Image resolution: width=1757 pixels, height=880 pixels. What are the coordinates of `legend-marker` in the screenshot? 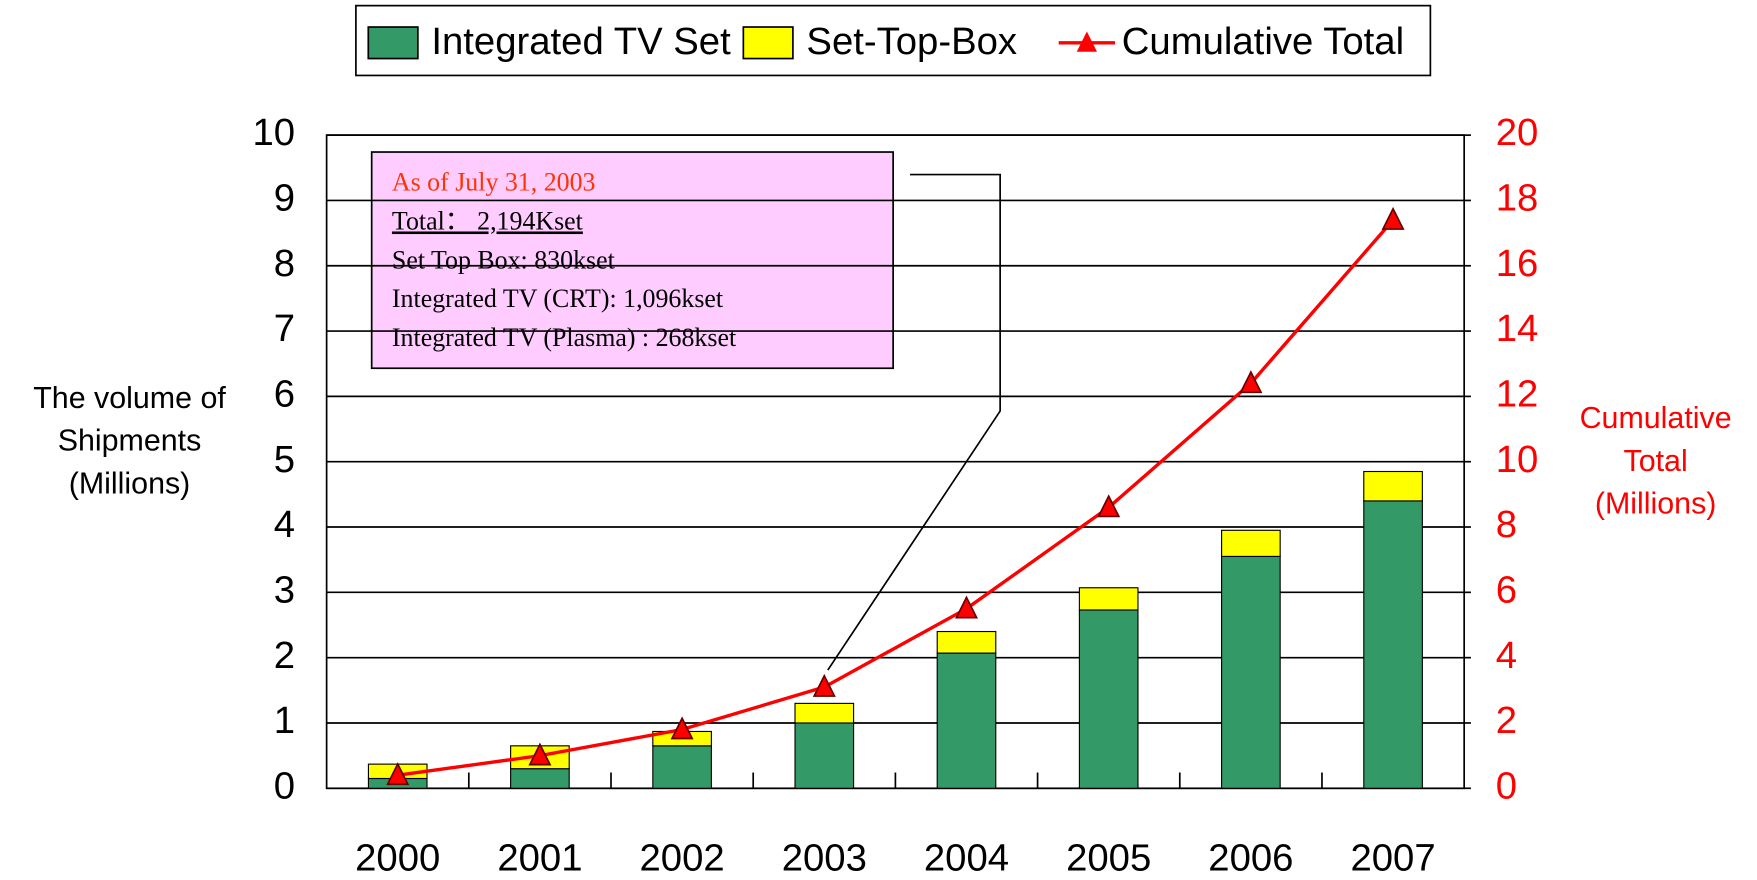 It's located at (1086, 41).